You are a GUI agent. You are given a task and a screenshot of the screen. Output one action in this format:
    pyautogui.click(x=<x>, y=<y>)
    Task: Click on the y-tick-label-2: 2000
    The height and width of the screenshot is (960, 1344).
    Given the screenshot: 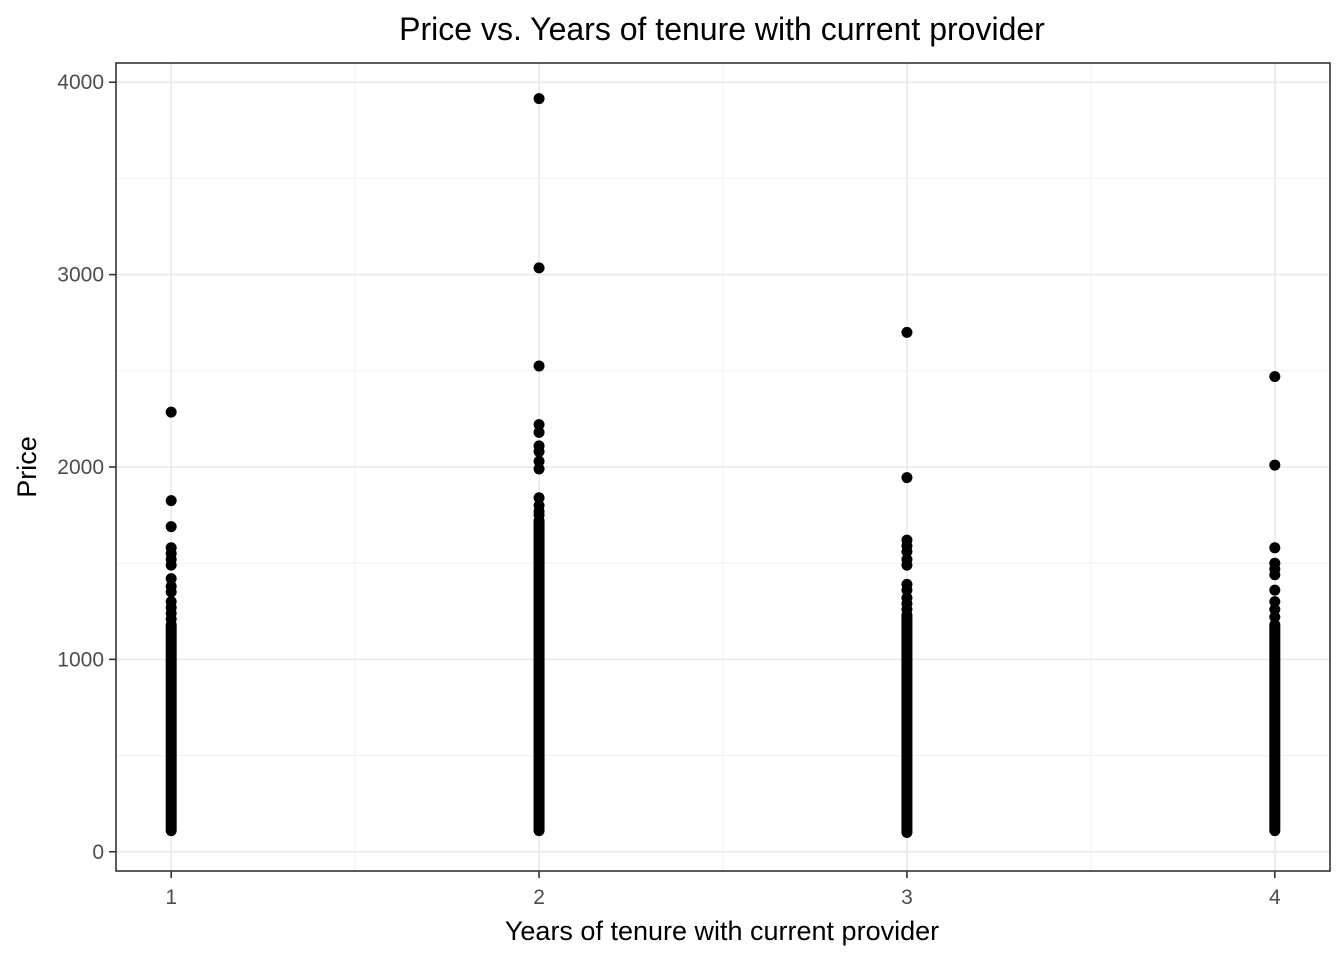 What is the action you would take?
    pyautogui.click(x=80, y=467)
    